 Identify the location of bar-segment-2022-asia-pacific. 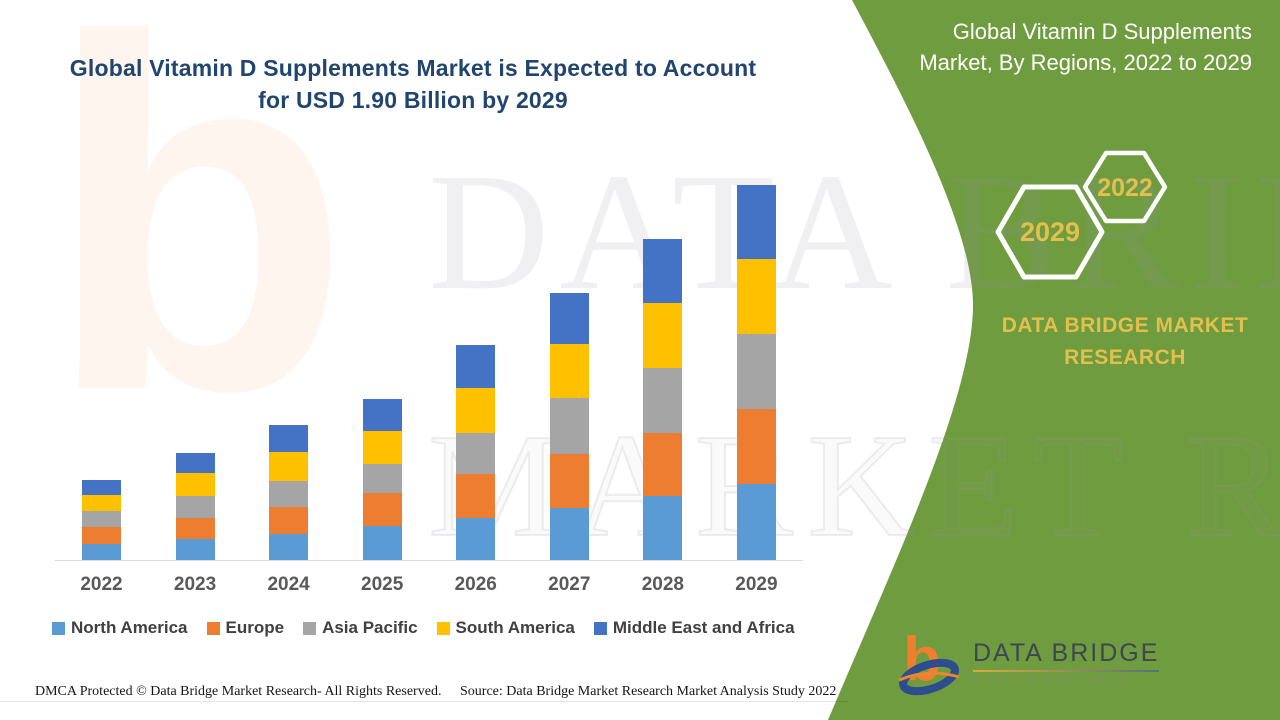
(101, 519).